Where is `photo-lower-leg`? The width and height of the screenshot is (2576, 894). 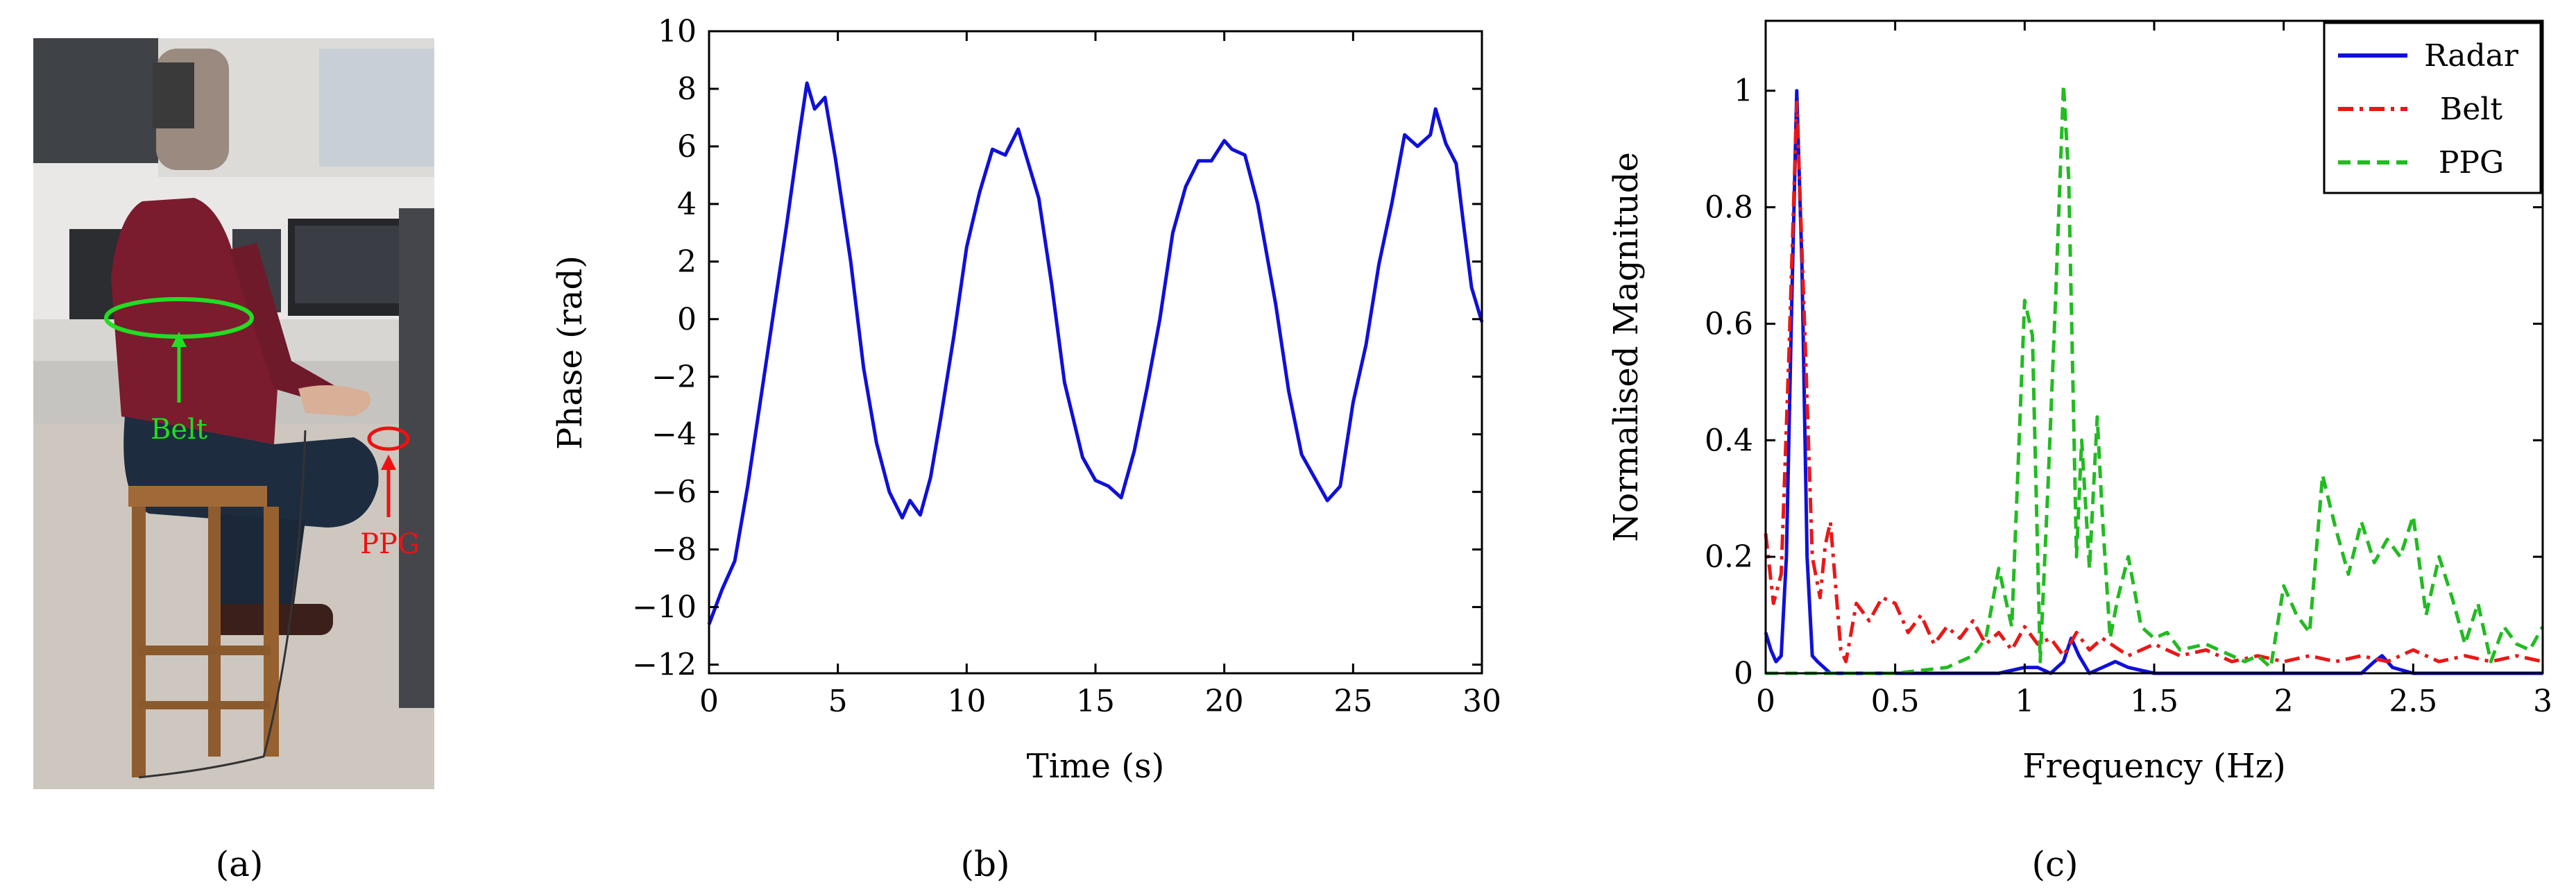 photo-lower-leg is located at coordinates (256, 569).